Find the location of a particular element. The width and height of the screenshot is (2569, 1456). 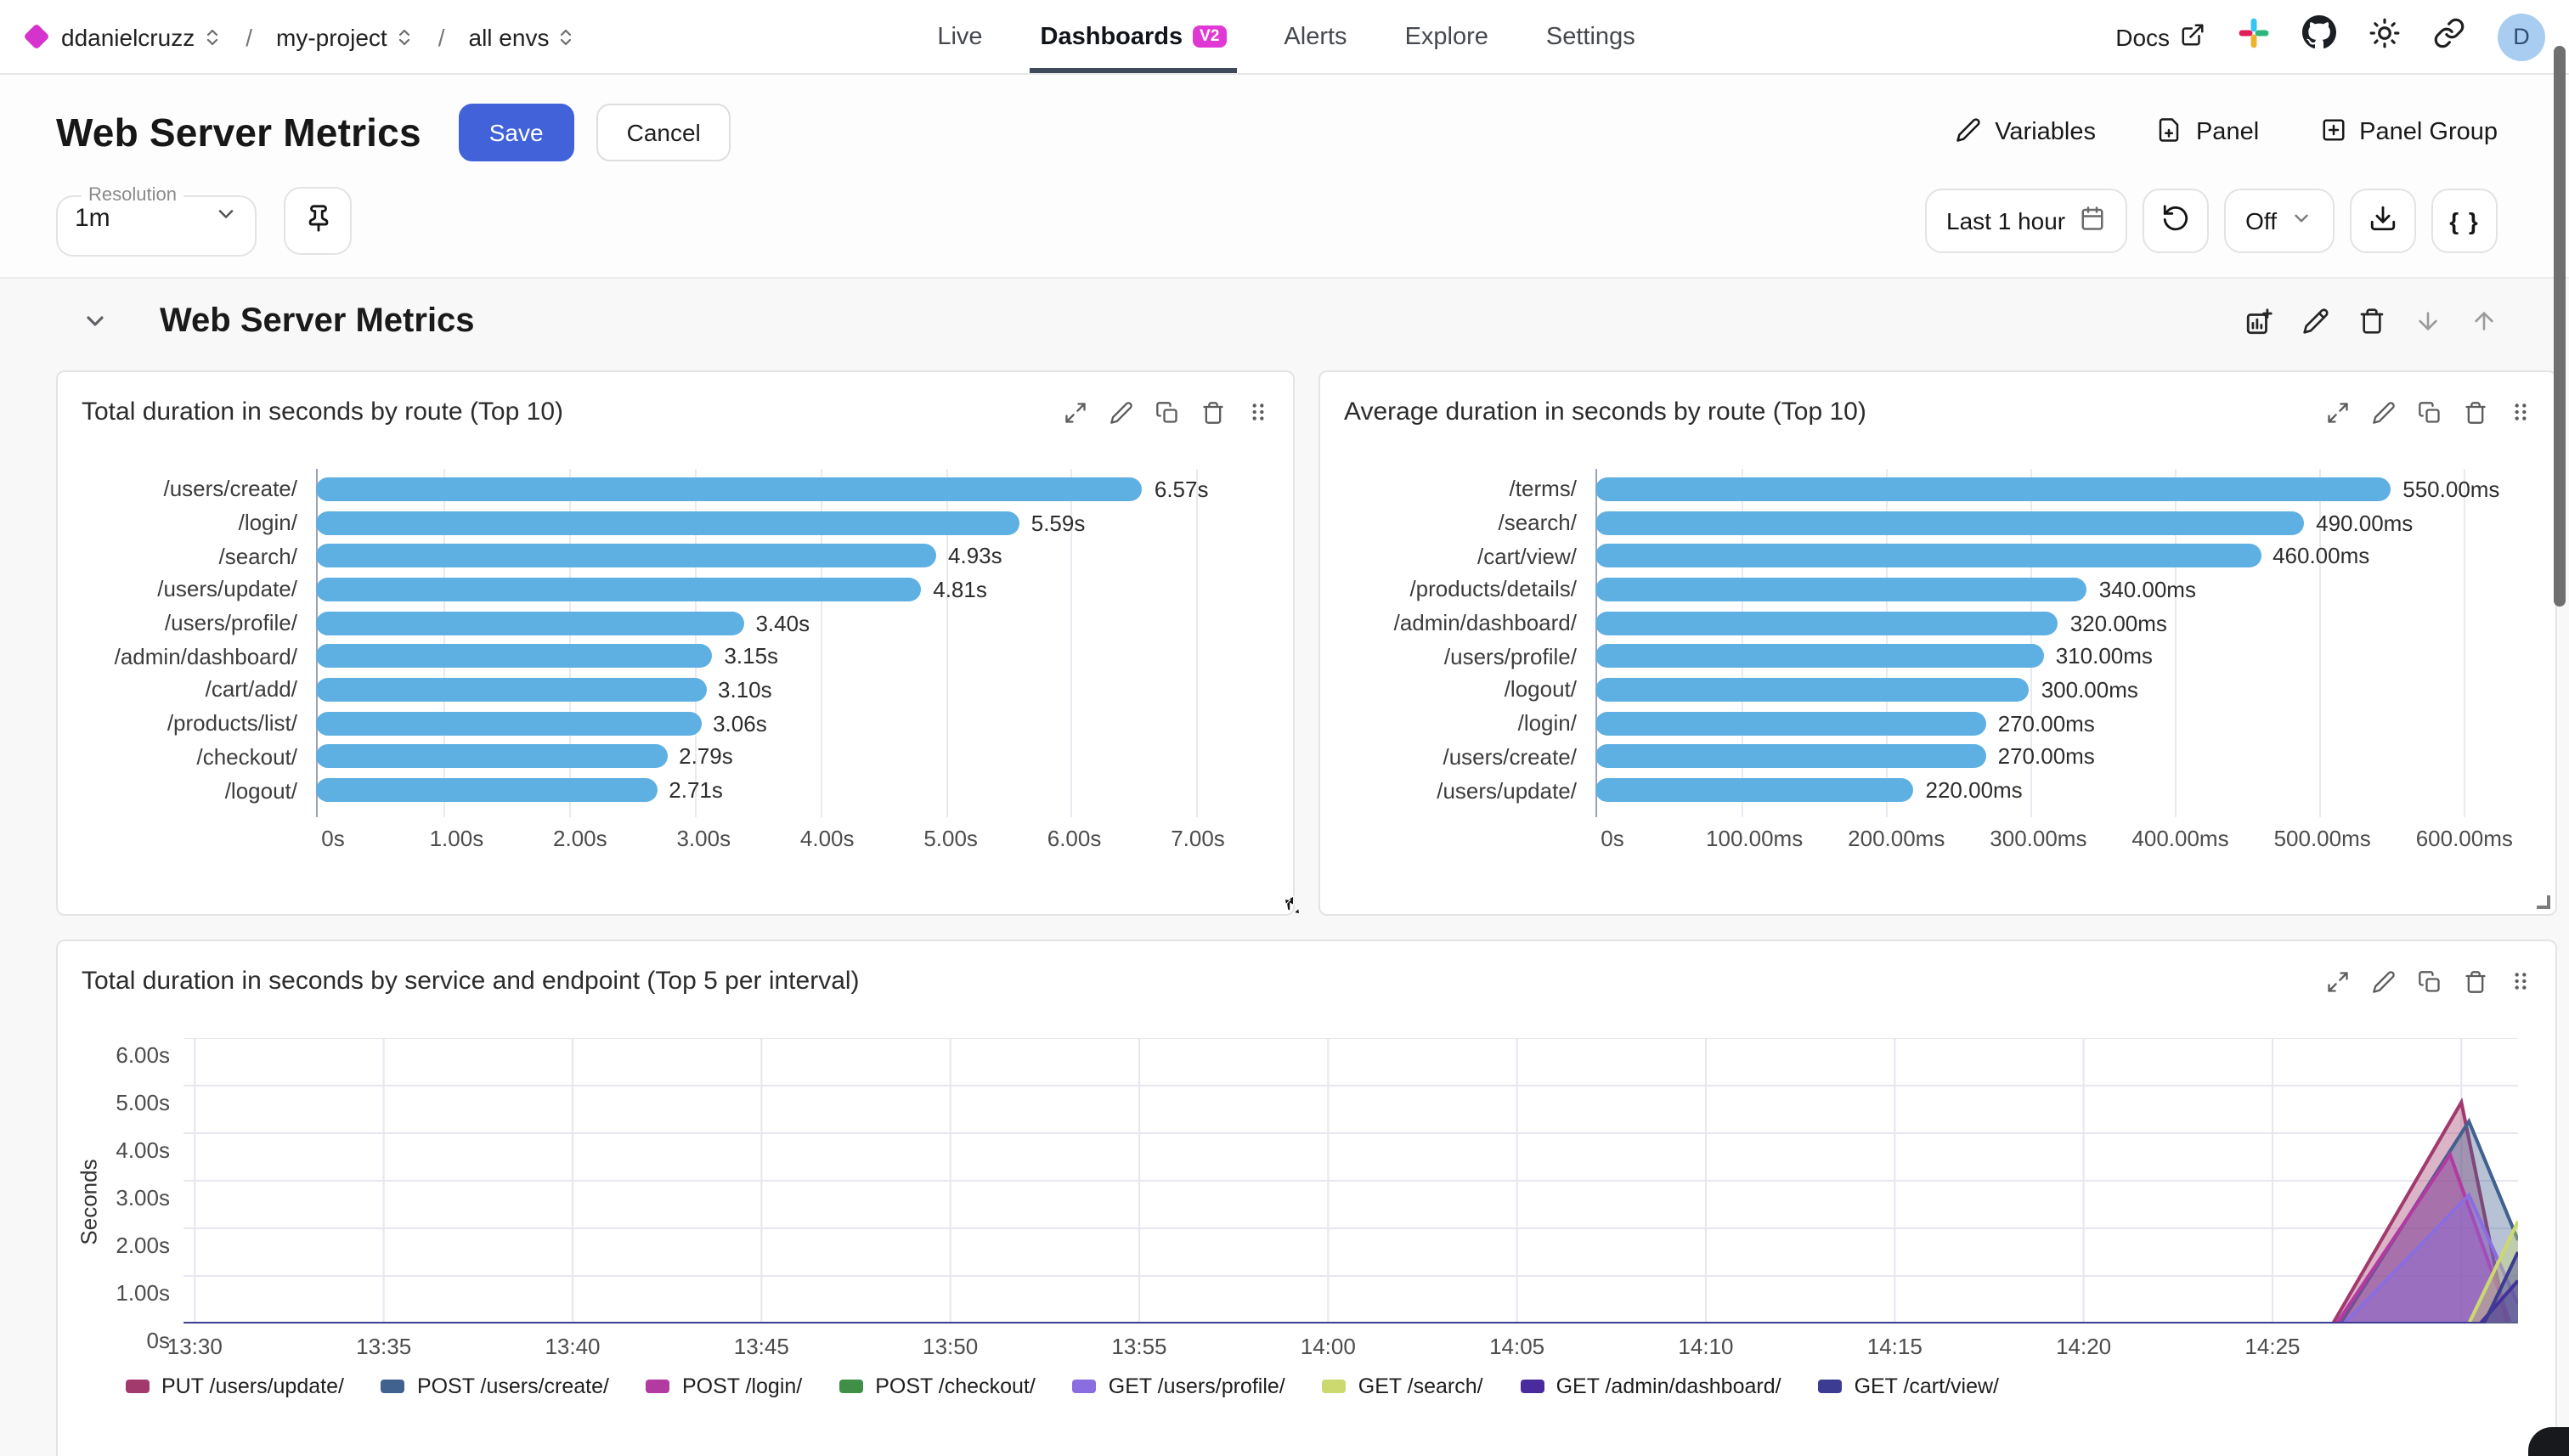

series-line is located at coordinates (1351, 1237).